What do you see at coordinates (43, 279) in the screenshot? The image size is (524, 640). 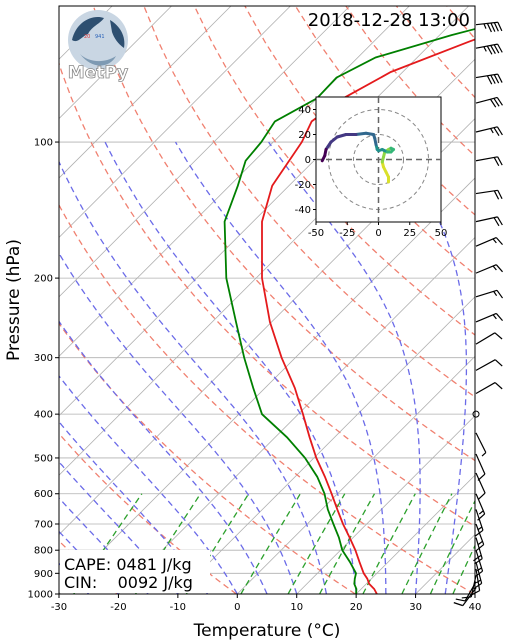 I see `y-tick-label: 200` at bounding box center [43, 279].